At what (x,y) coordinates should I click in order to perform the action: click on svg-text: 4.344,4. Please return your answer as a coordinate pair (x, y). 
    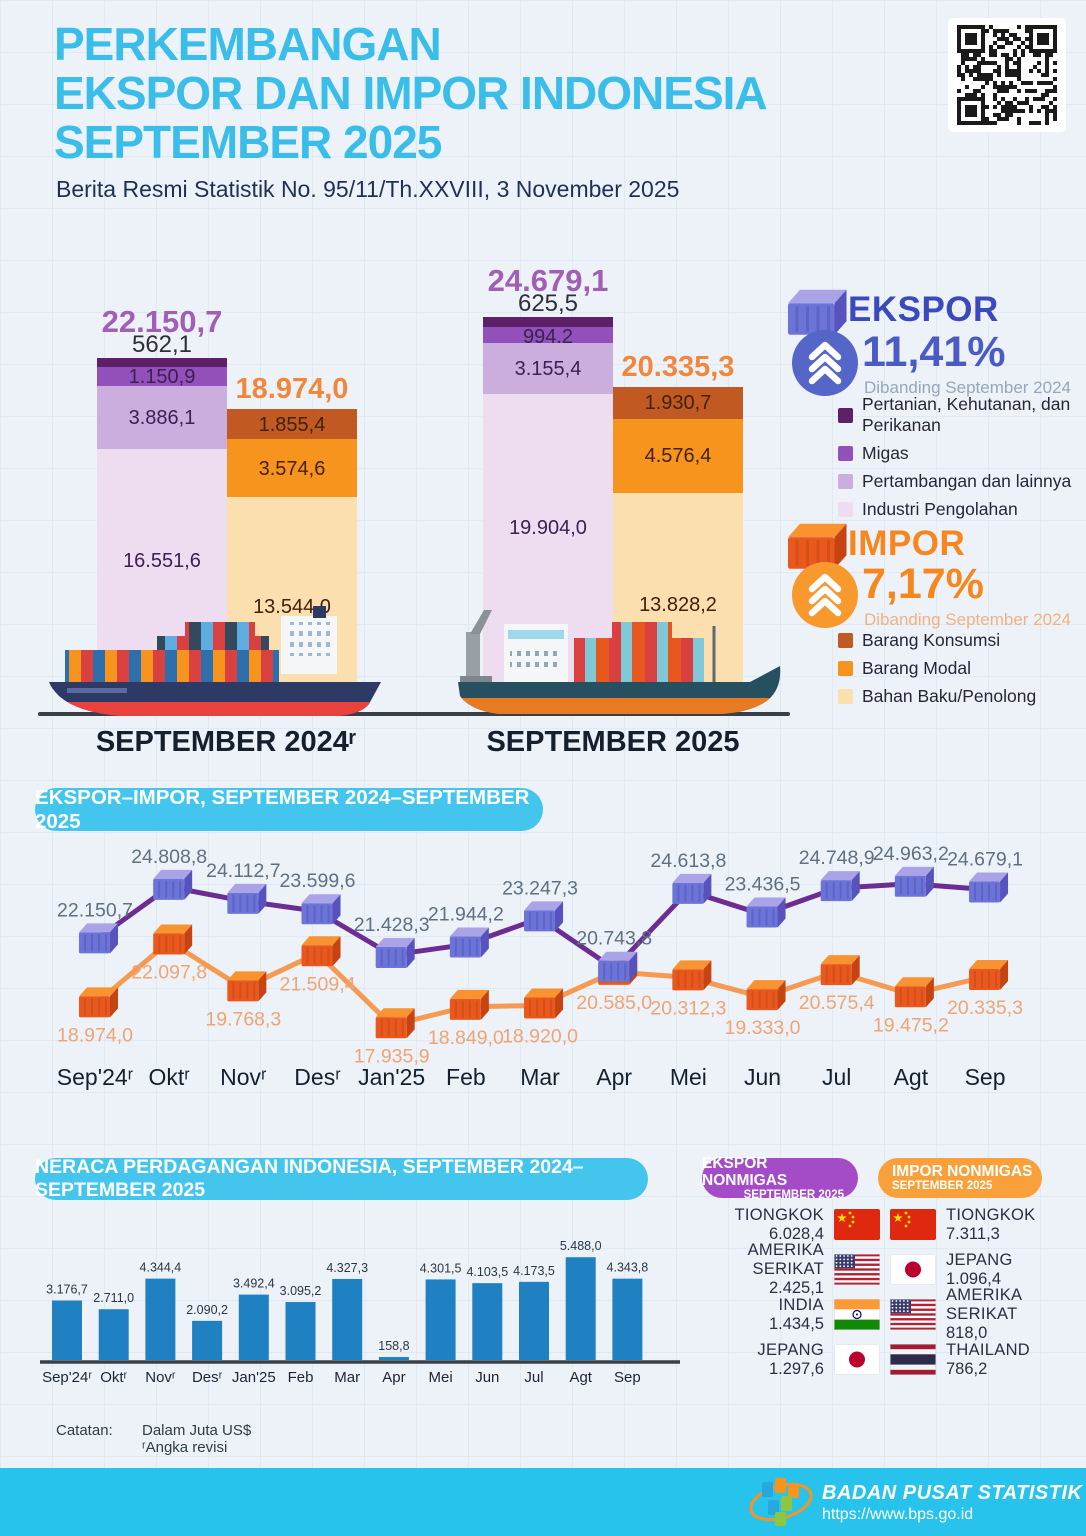
    Looking at the image, I should click on (161, 1268).